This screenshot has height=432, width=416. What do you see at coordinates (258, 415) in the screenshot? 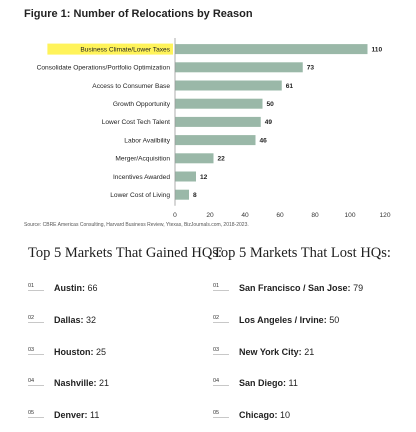
I see `market-name: Chicago:` at bounding box center [258, 415].